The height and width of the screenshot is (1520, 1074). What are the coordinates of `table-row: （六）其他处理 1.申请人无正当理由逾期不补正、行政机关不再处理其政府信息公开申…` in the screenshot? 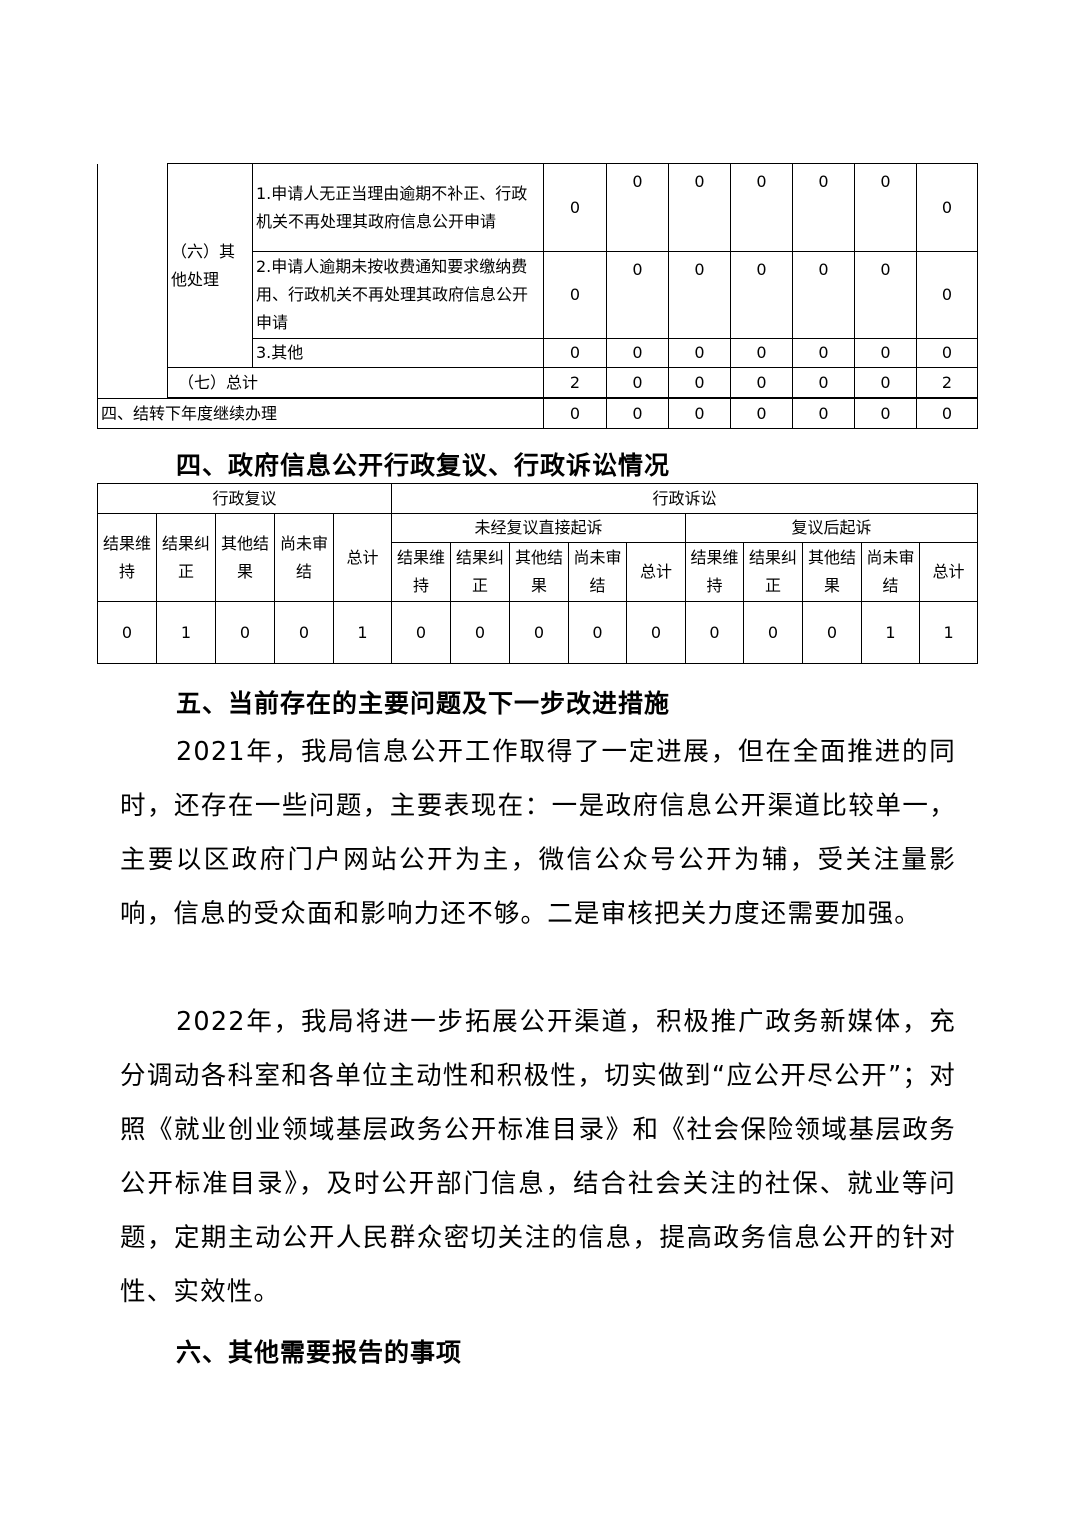 It's located at (537, 281).